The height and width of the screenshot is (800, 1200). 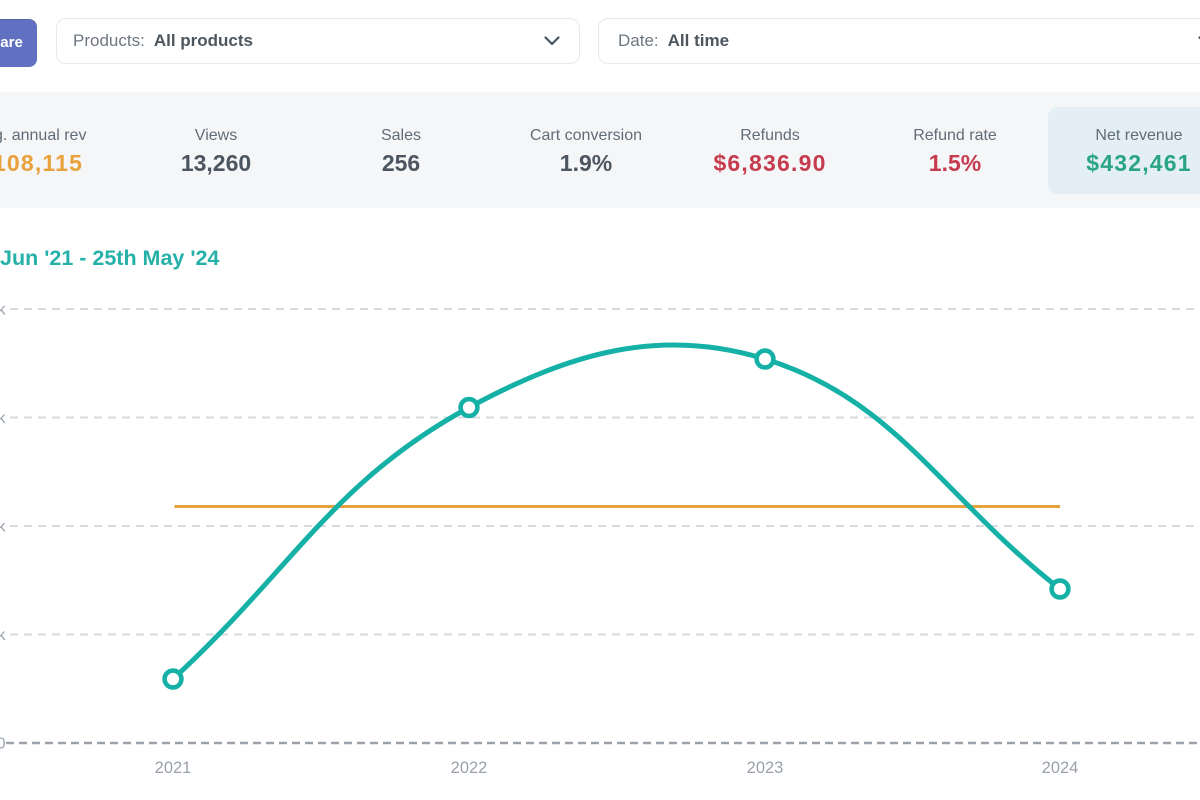 What do you see at coordinates (3, 744) in the screenshot?
I see `svg-text: $0` at bounding box center [3, 744].